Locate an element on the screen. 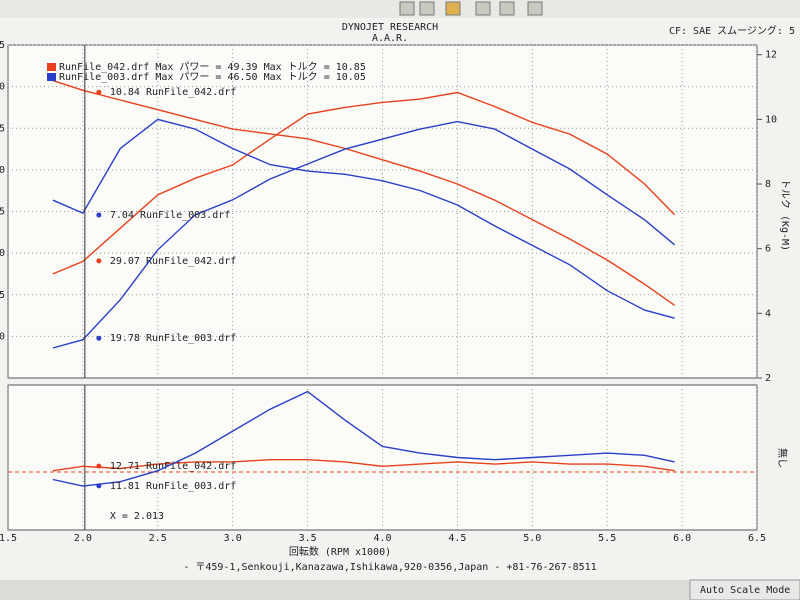 This screenshot has width=800, height=600. x-tick-label: 4.0 is located at coordinates (382, 538).